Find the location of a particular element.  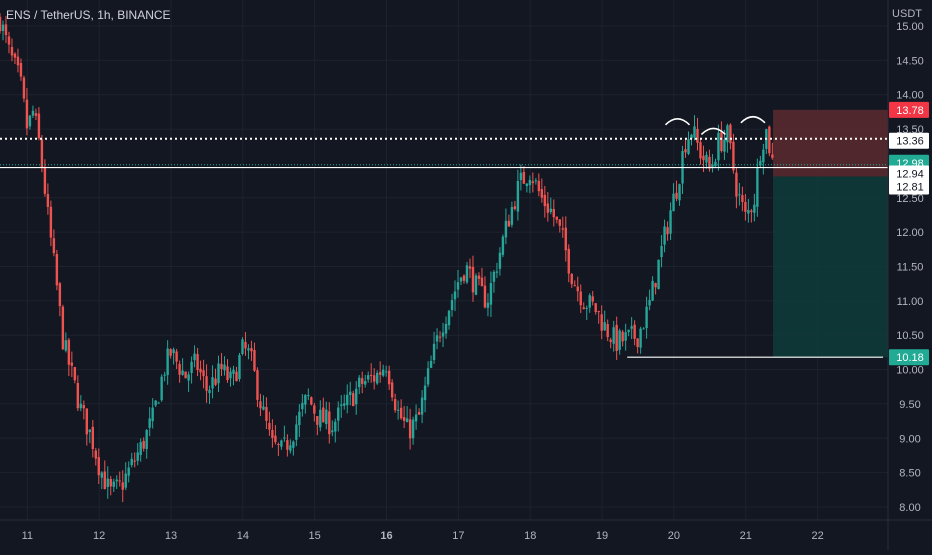

stop-loss-label: 13.78 is located at coordinates (909, 109).